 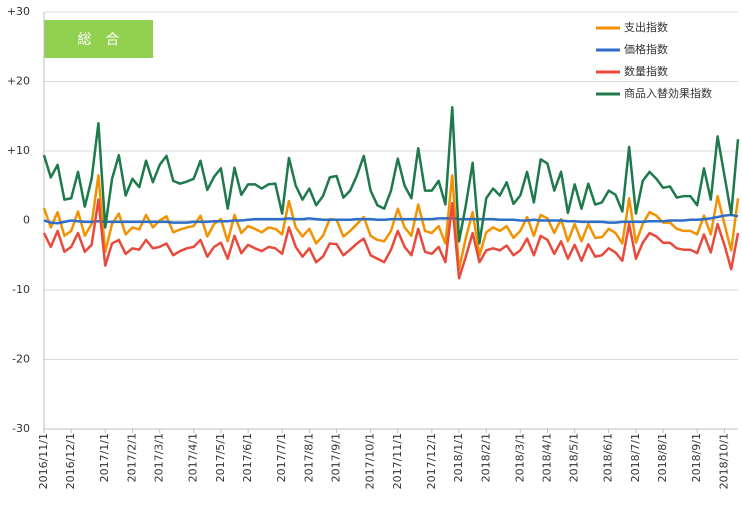 What do you see at coordinates (723, 461) in the screenshot?
I see `x-tick-label: 2018/10/1` at bounding box center [723, 461].